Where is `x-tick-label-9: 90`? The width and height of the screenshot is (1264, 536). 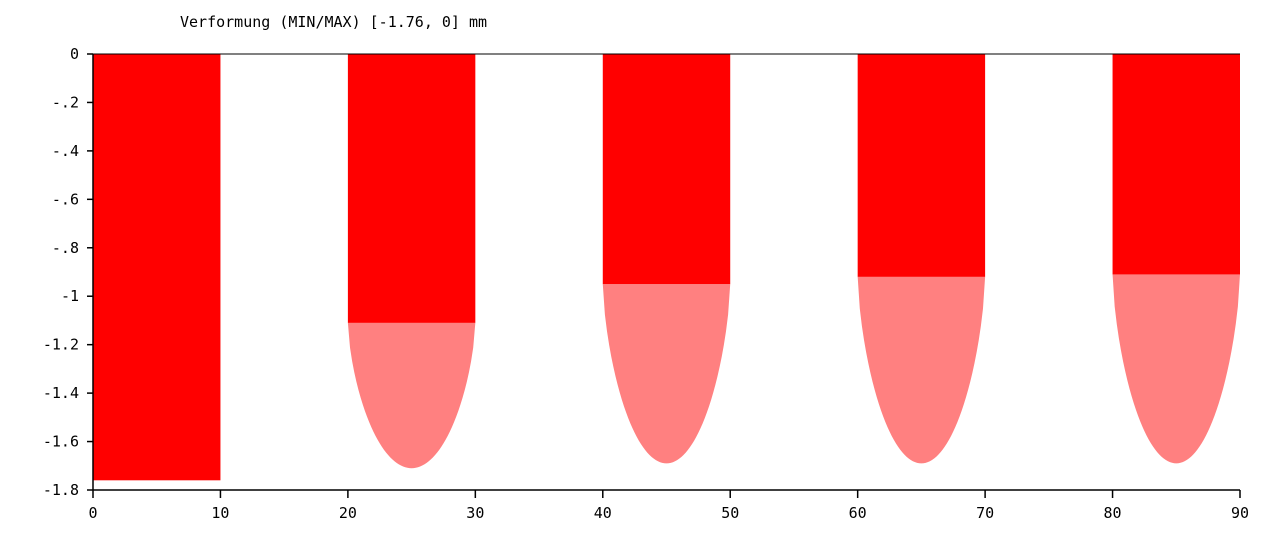
x-tick-label-9: 90 is located at coordinates (1240, 513).